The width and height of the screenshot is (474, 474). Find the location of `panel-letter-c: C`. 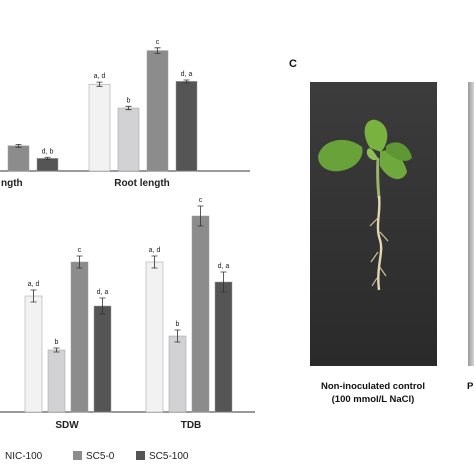

panel-letter-c: C is located at coordinates (293, 64).